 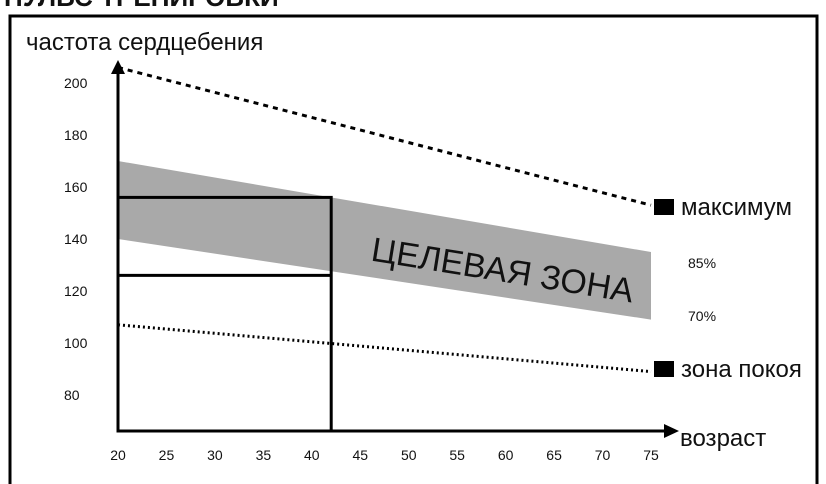 I want to click on x-tick-label: 70, so click(x=603, y=455).